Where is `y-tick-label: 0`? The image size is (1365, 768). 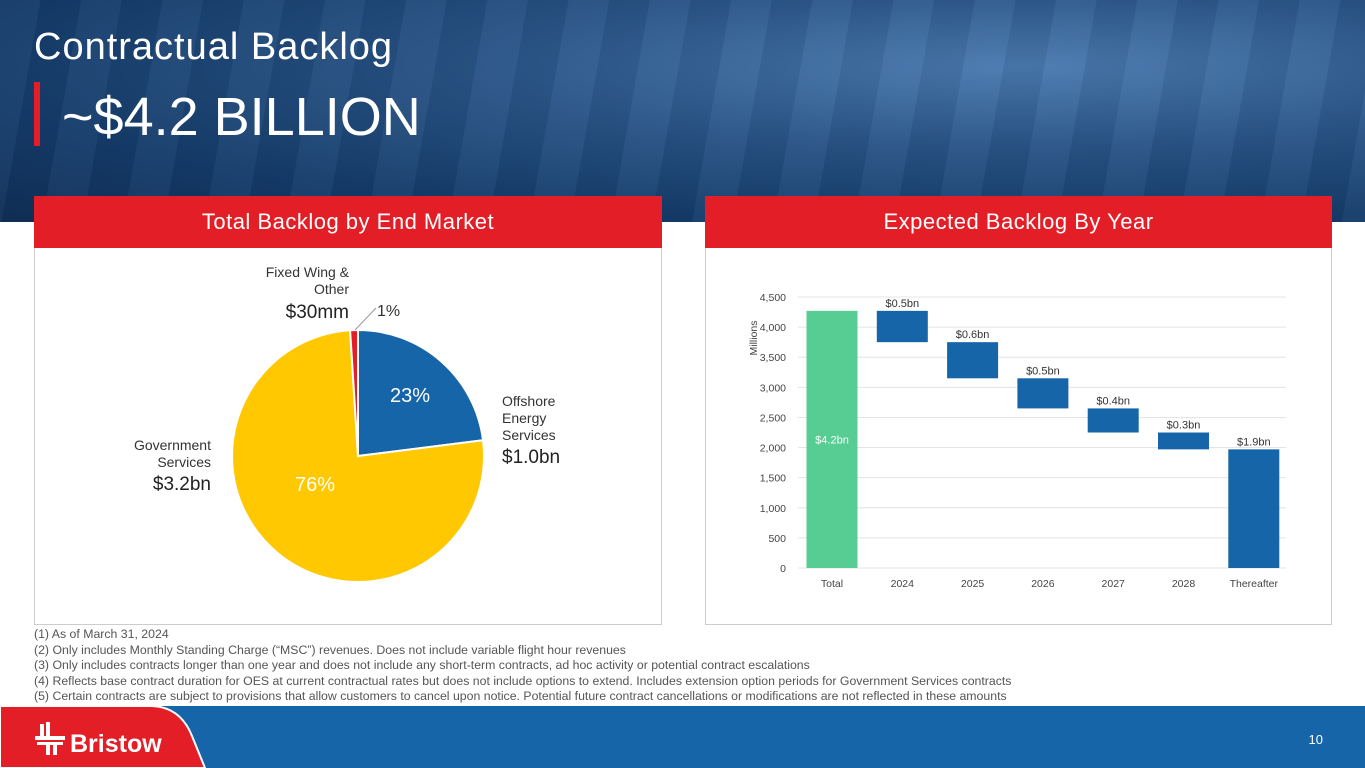 y-tick-label: 0 is located at coordinates (783, 569).